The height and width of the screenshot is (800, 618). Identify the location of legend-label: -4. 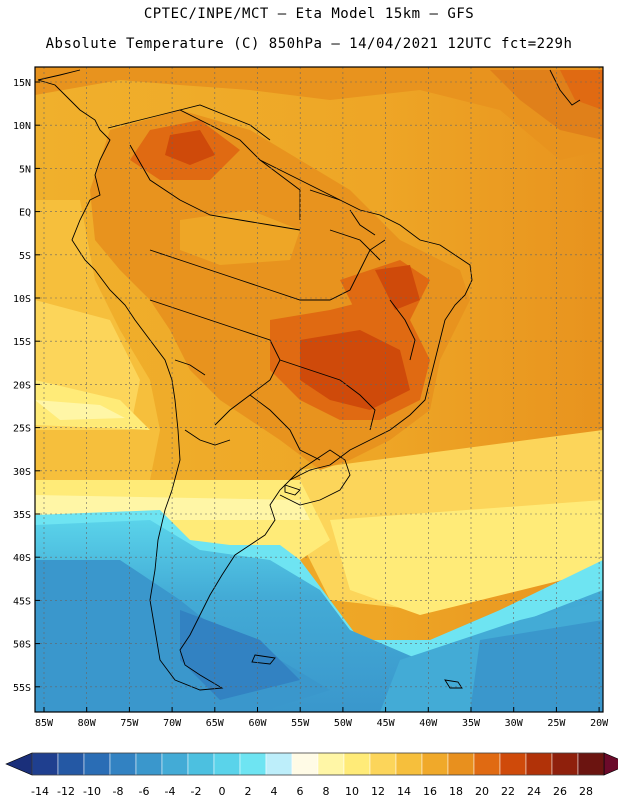
(170, 791).